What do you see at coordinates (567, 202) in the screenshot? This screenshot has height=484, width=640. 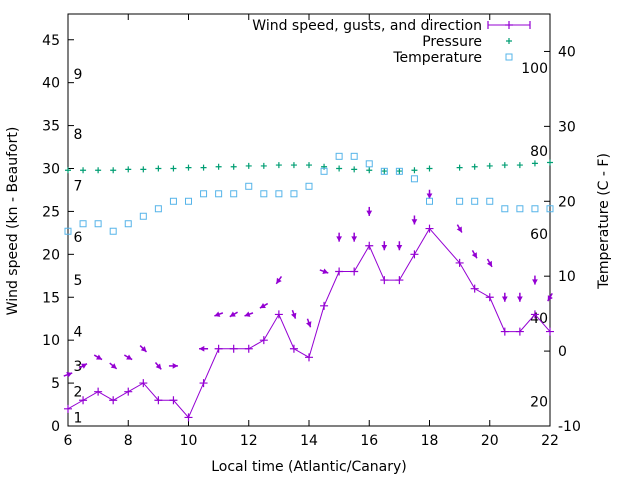 I see `y2-tick-label: 20` at bounding box center [567, 202].